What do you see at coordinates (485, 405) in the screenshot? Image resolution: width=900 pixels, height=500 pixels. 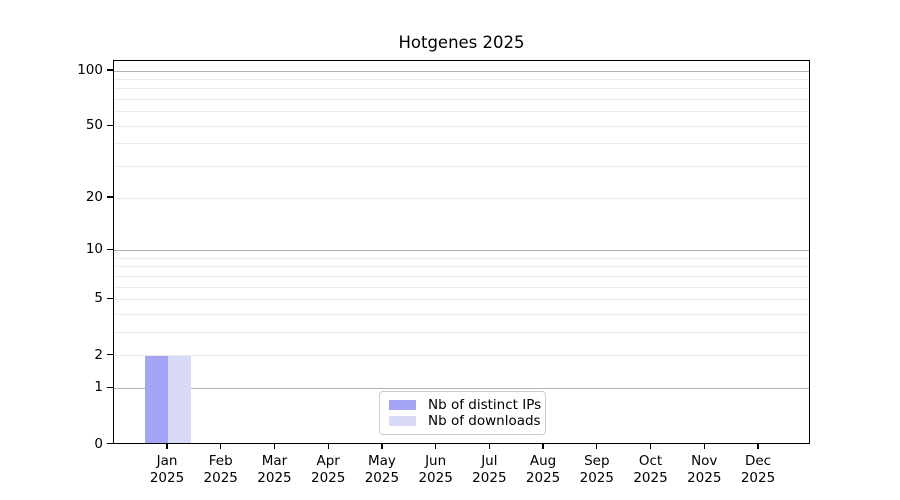 I see `legend-label-distinct-ips: Nb of distinct IPs` at bounding box center [485, 405].